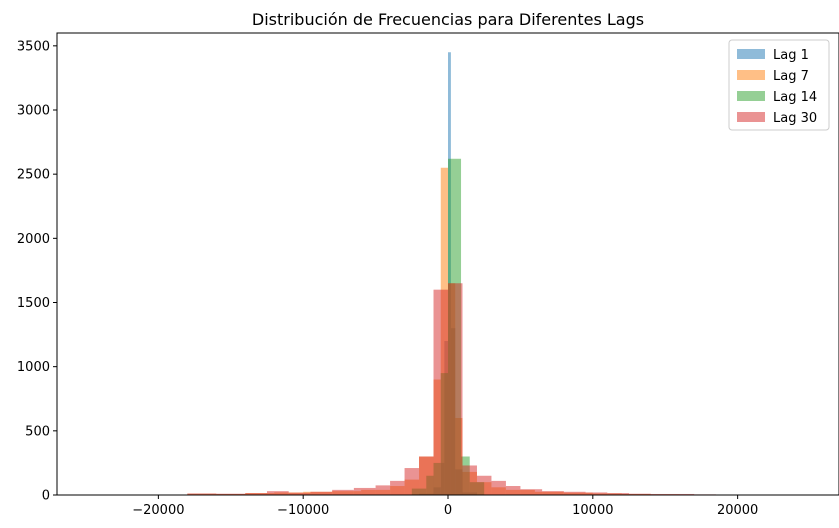  Describe the element at coordinates (795, 97) in the screenshot. I see `legend-label: Lag 14` at that location.